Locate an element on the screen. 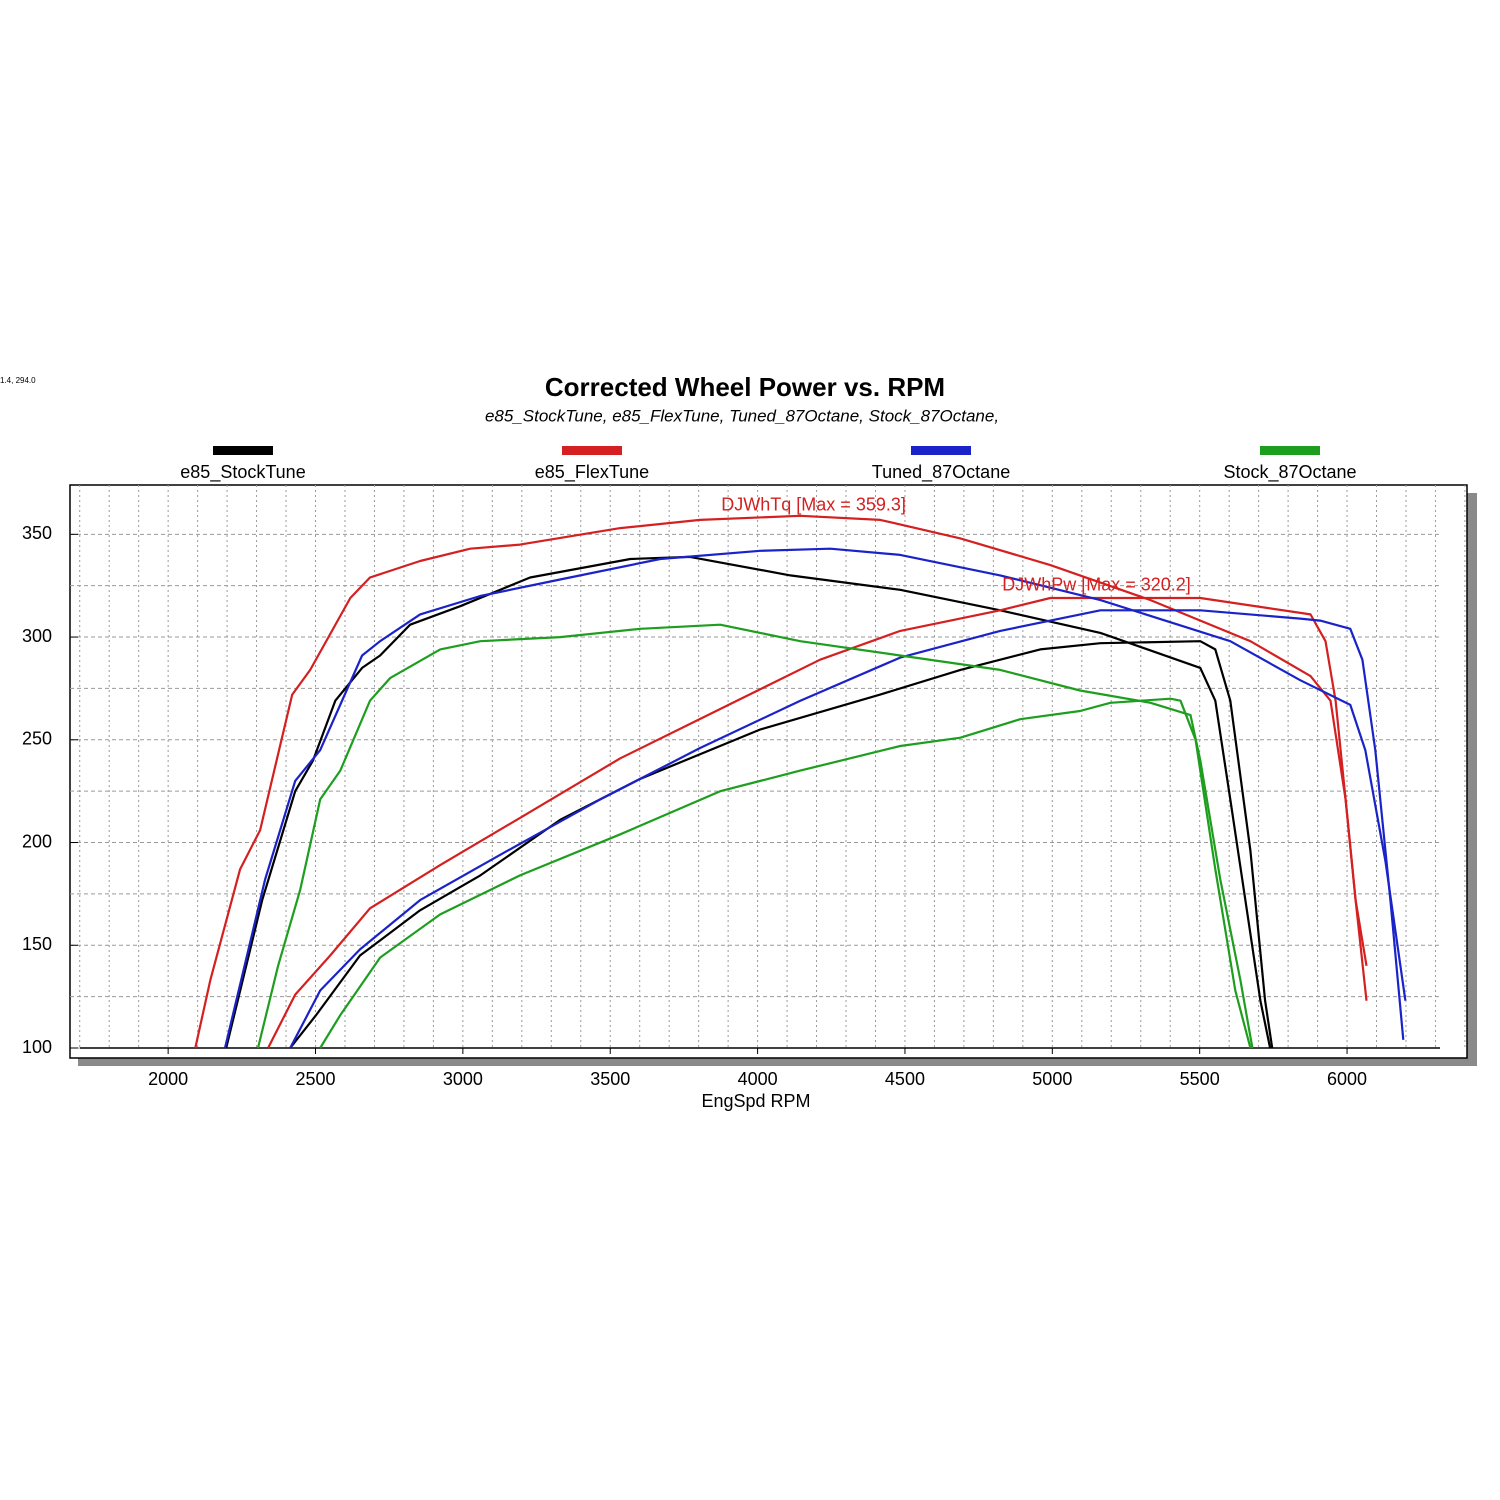 The width and height of the screenshot is (1500, 1500). x-tick-label: 4500 is located at coordinates (905, 1079).